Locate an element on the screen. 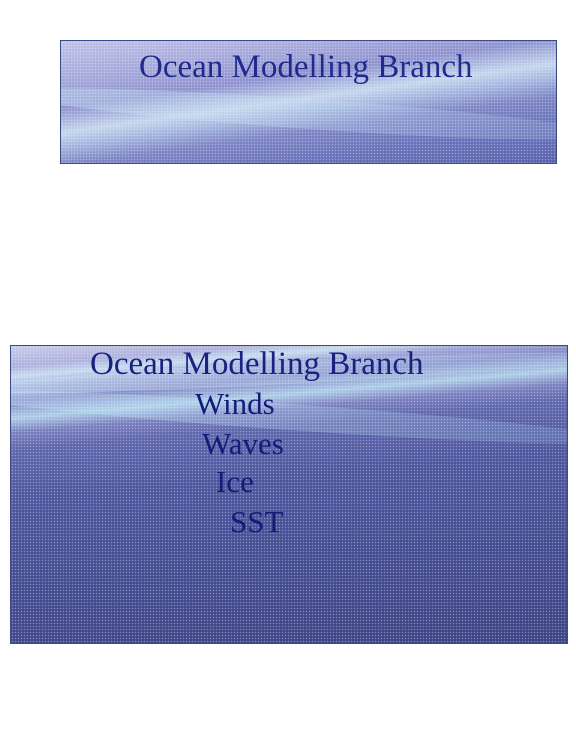  list-item-ice: Ice is located at coordinates (235, 481).